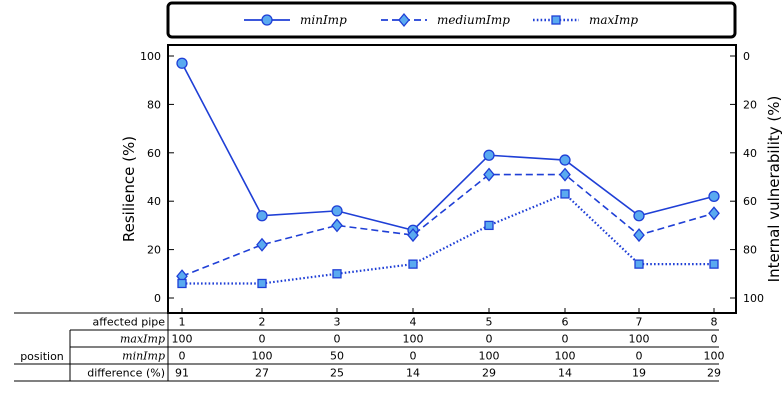 The width and height of the screenshot is (784, 396). What do you see at coordinates (150, 56) in the screenshot?
I see `y-tick-label: 100` at bounding box center [150, 56].